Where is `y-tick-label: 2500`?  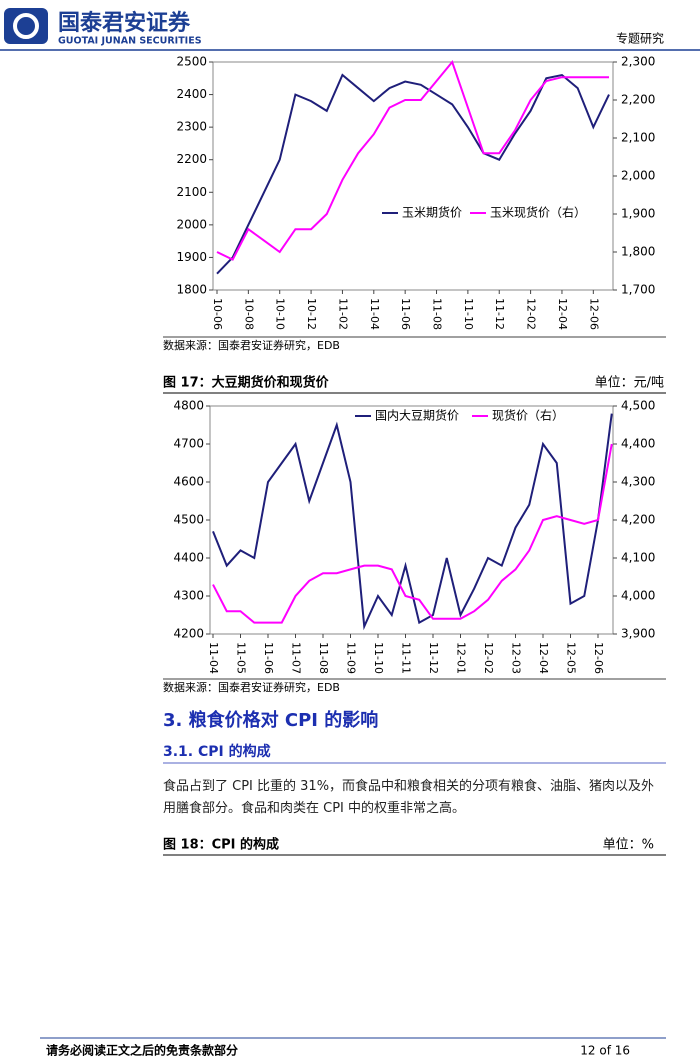
y-tick-label: 2500 is located at coordinates (191, 62).